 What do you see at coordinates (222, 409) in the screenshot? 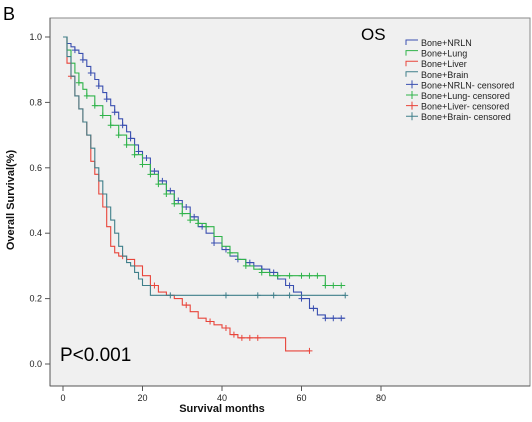
I see `x-axis-title: Survival months` at bounding box center [222, 409].